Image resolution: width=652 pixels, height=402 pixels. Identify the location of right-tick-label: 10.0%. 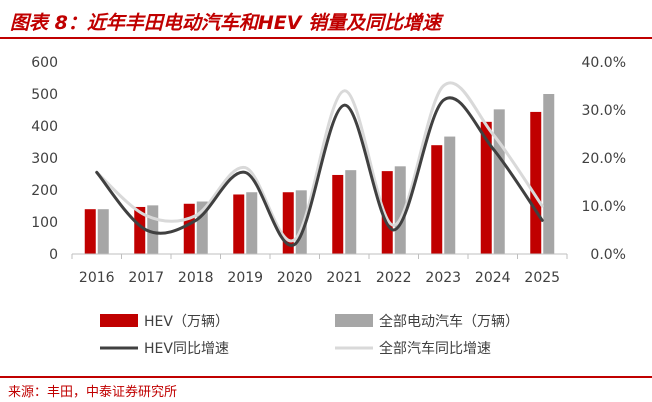
(604, 207).